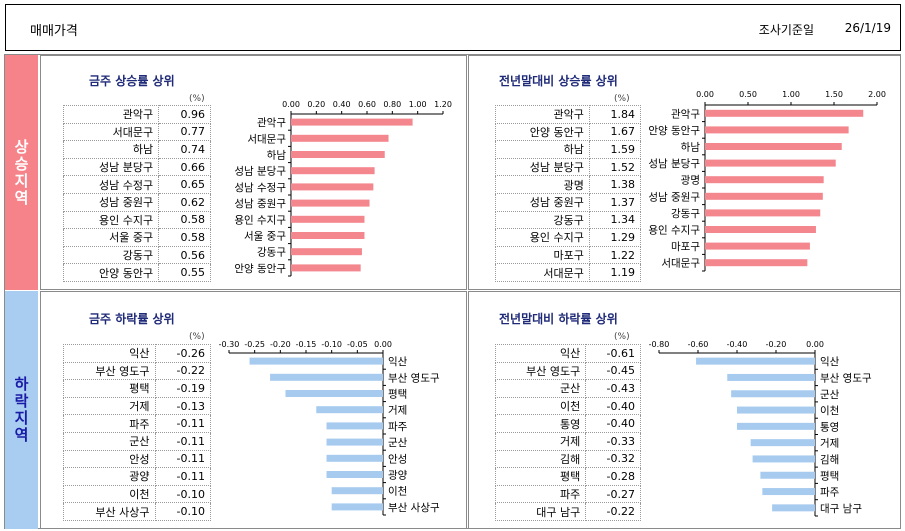  Describe the element at coordinates (613, 371) in the screenshot. I see `rate-value: -0.45` at that location.